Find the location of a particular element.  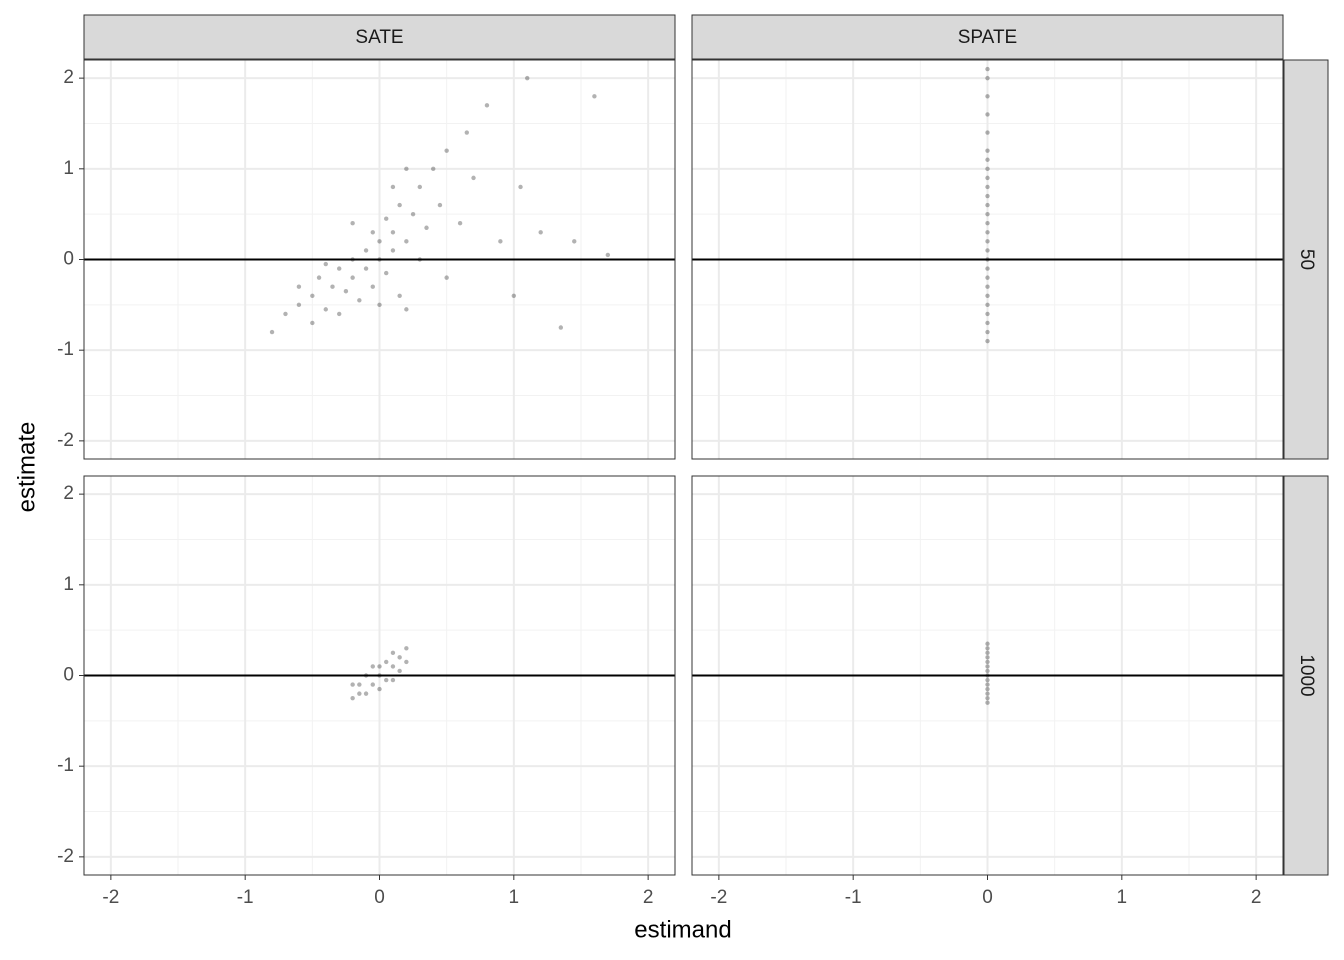

strip-label: SATE is located at coordinates (379, 37).